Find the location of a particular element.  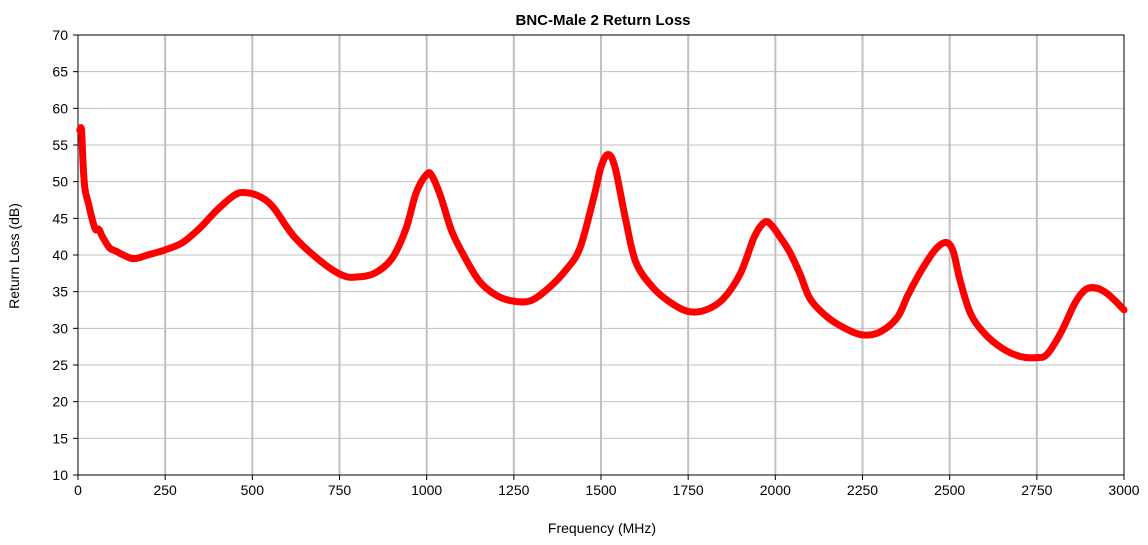

x-tick-label: 2750 is located at coordinates (1036, 490).